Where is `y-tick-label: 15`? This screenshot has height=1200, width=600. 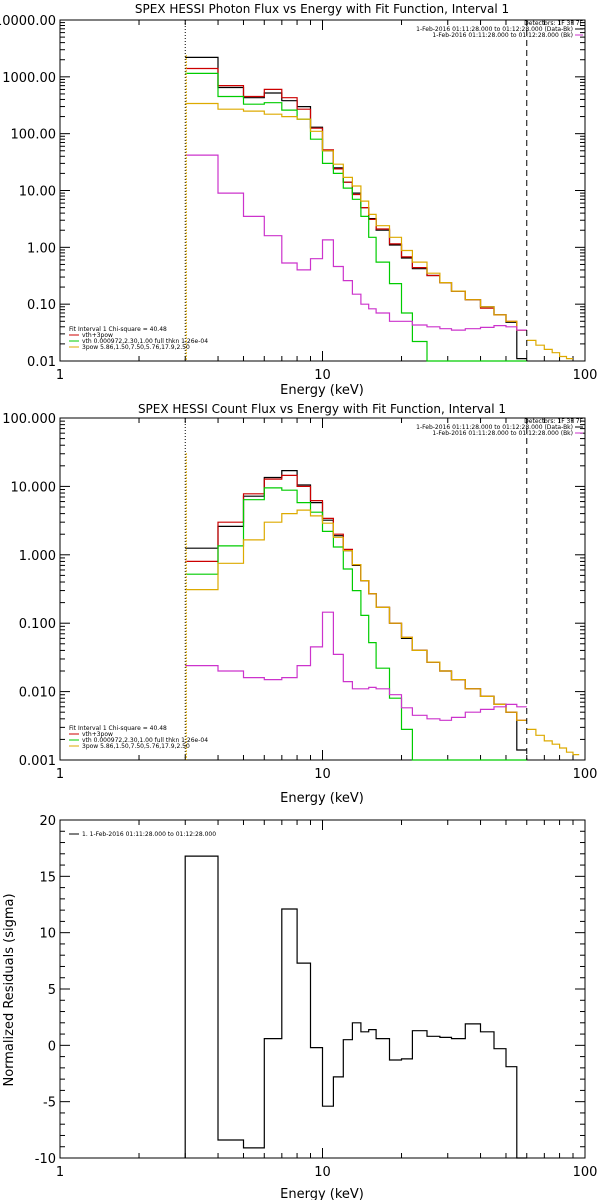
y-tick-label: 15 is located at coordinates (47, 877).